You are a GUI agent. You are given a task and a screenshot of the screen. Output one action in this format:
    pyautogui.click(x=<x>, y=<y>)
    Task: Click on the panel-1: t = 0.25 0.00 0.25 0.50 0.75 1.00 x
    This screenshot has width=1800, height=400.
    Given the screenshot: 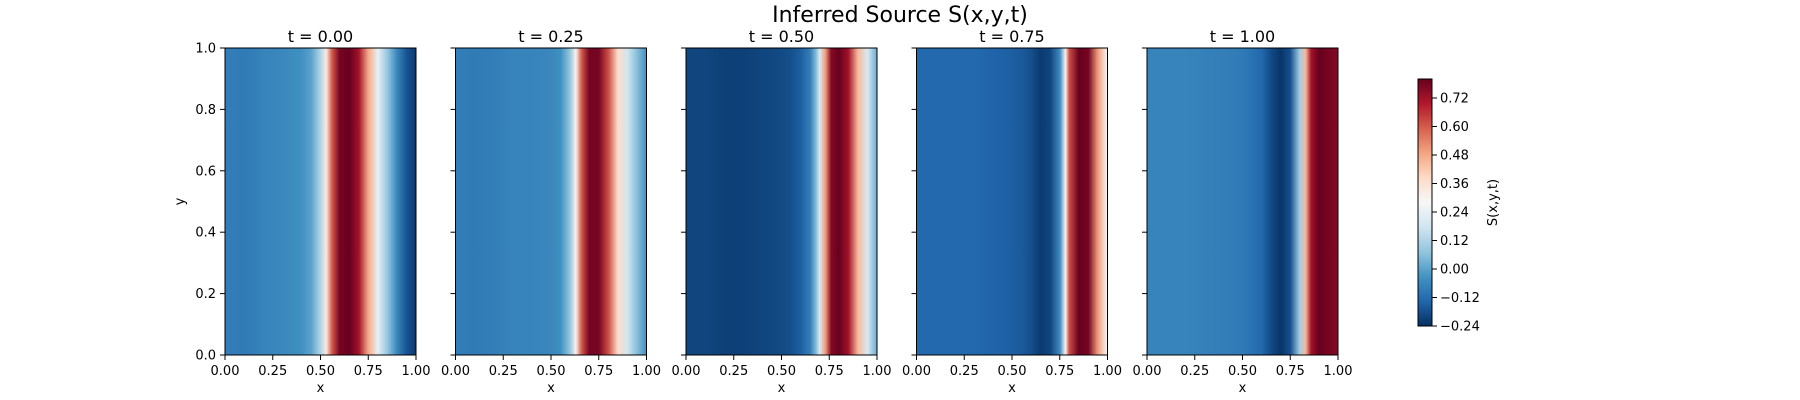 What is the action you would take?
    pyautogui.click(x=551, y=211)
    